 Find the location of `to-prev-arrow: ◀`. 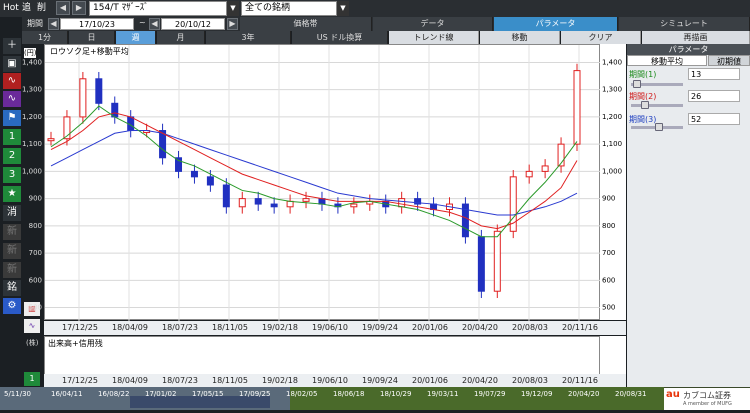

to-prev-arrow: ◀ is located at coordinates (154, 24).